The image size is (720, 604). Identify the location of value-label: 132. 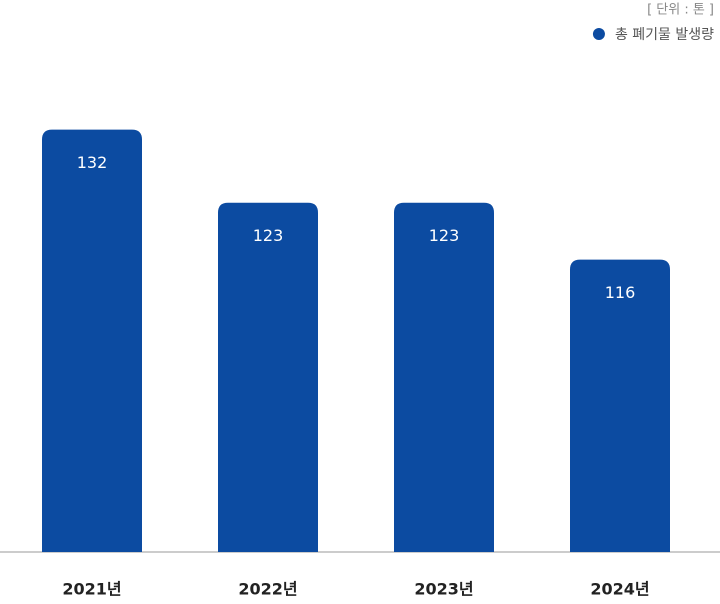
(92, 162).